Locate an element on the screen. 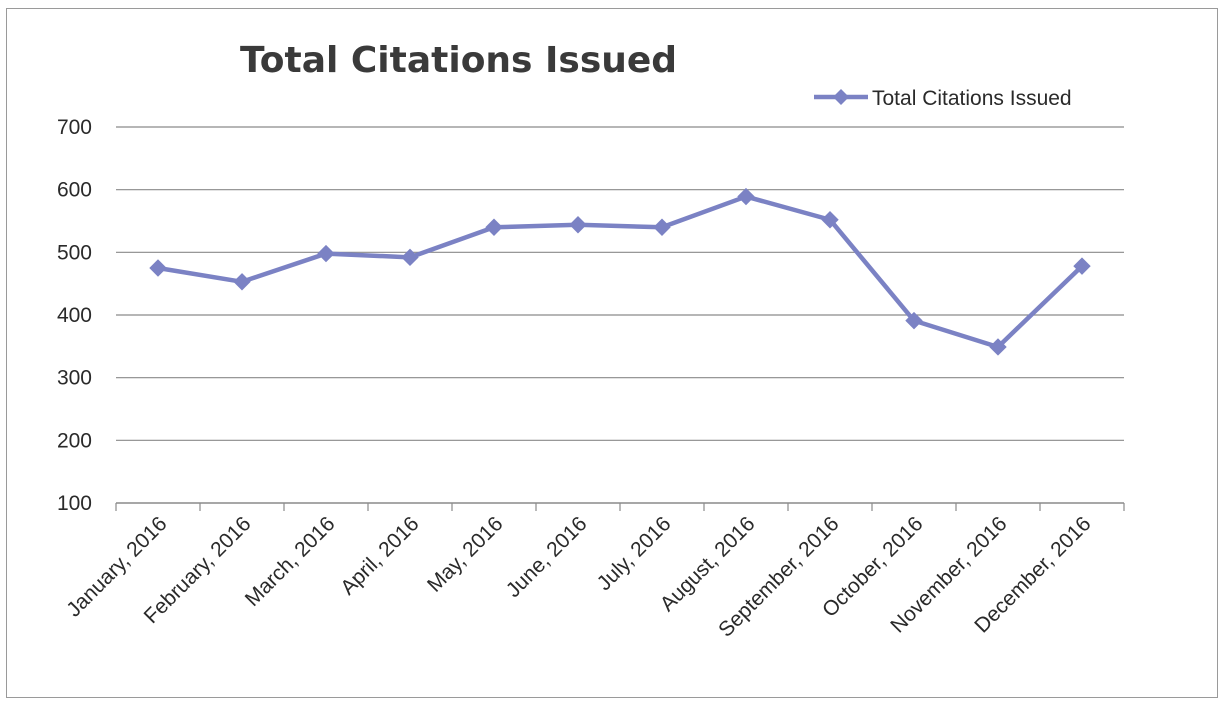 This screenshot has width=1224, height=704. x-tick-label: March, 2016 is located at coordinates (290, 561).